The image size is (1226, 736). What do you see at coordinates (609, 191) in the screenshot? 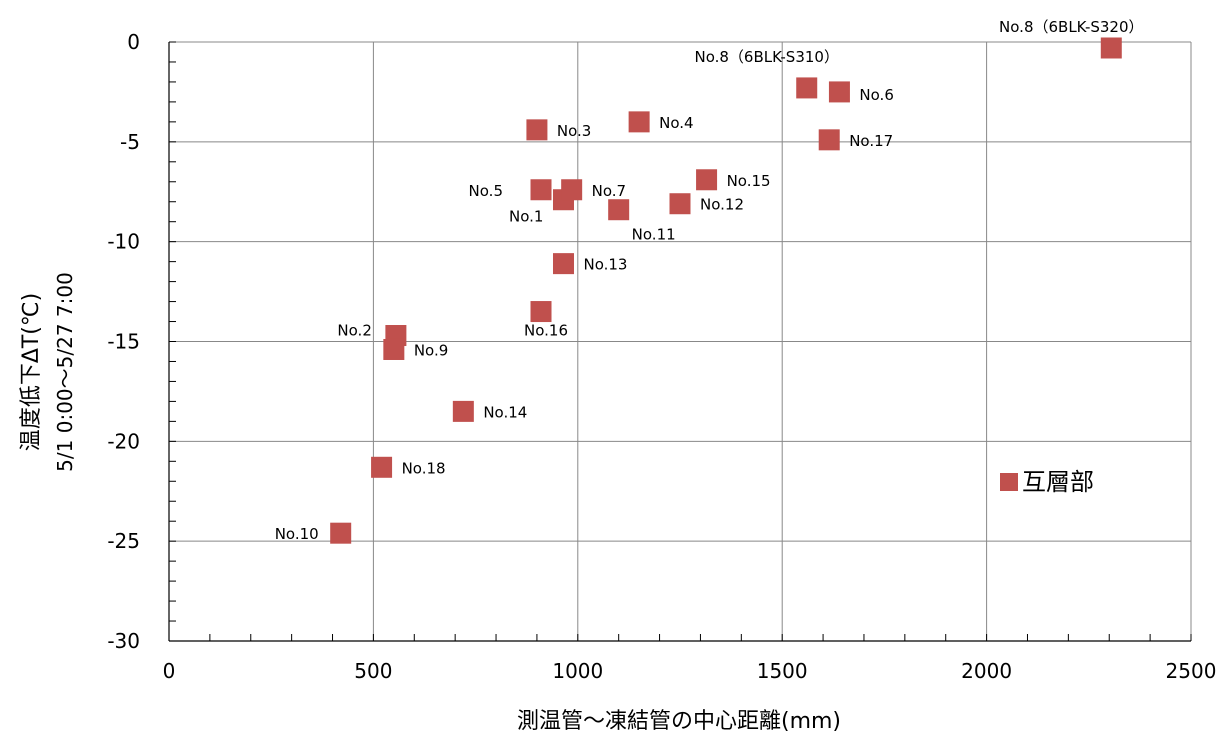
I see `data-label: No.7` at bounding box center [609, 191].